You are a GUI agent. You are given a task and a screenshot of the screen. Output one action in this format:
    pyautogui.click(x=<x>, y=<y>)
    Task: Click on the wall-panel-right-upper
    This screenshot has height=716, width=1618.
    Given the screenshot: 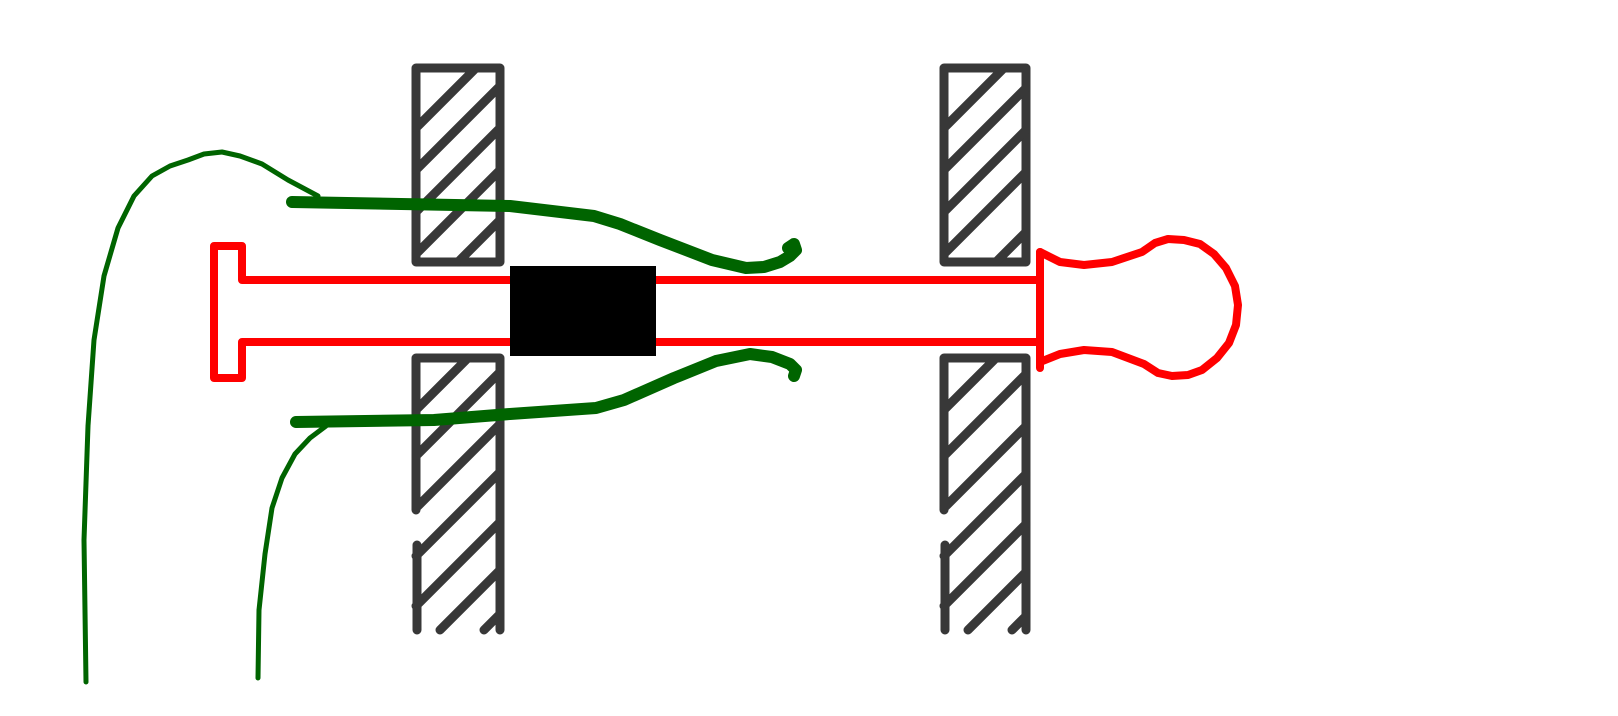 What is the action you would take?
    pyautogui.click(x=985, y=165)
    